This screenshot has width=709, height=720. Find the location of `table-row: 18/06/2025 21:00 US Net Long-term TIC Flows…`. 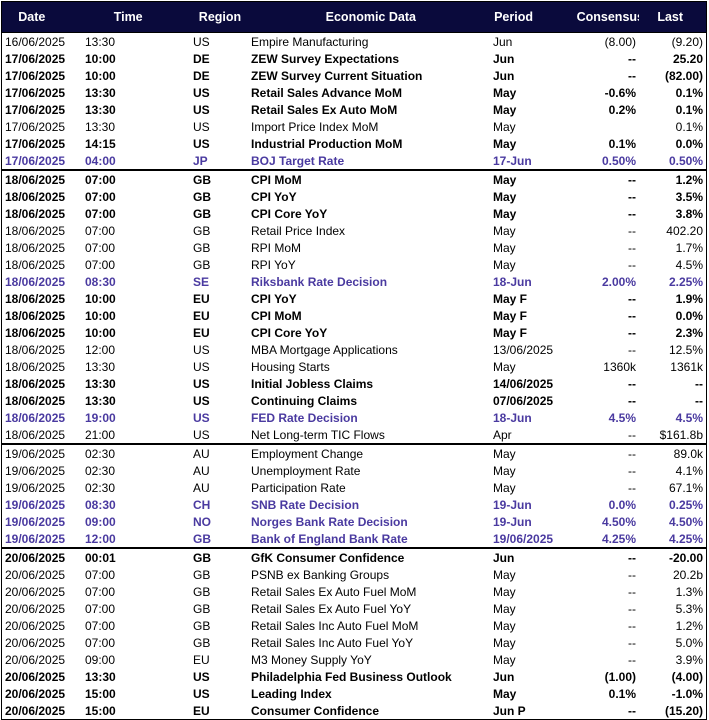

table-row: 18/06/2025 21:00 US Net Long-term TIC Flows… is located at coordinates (354, 434).